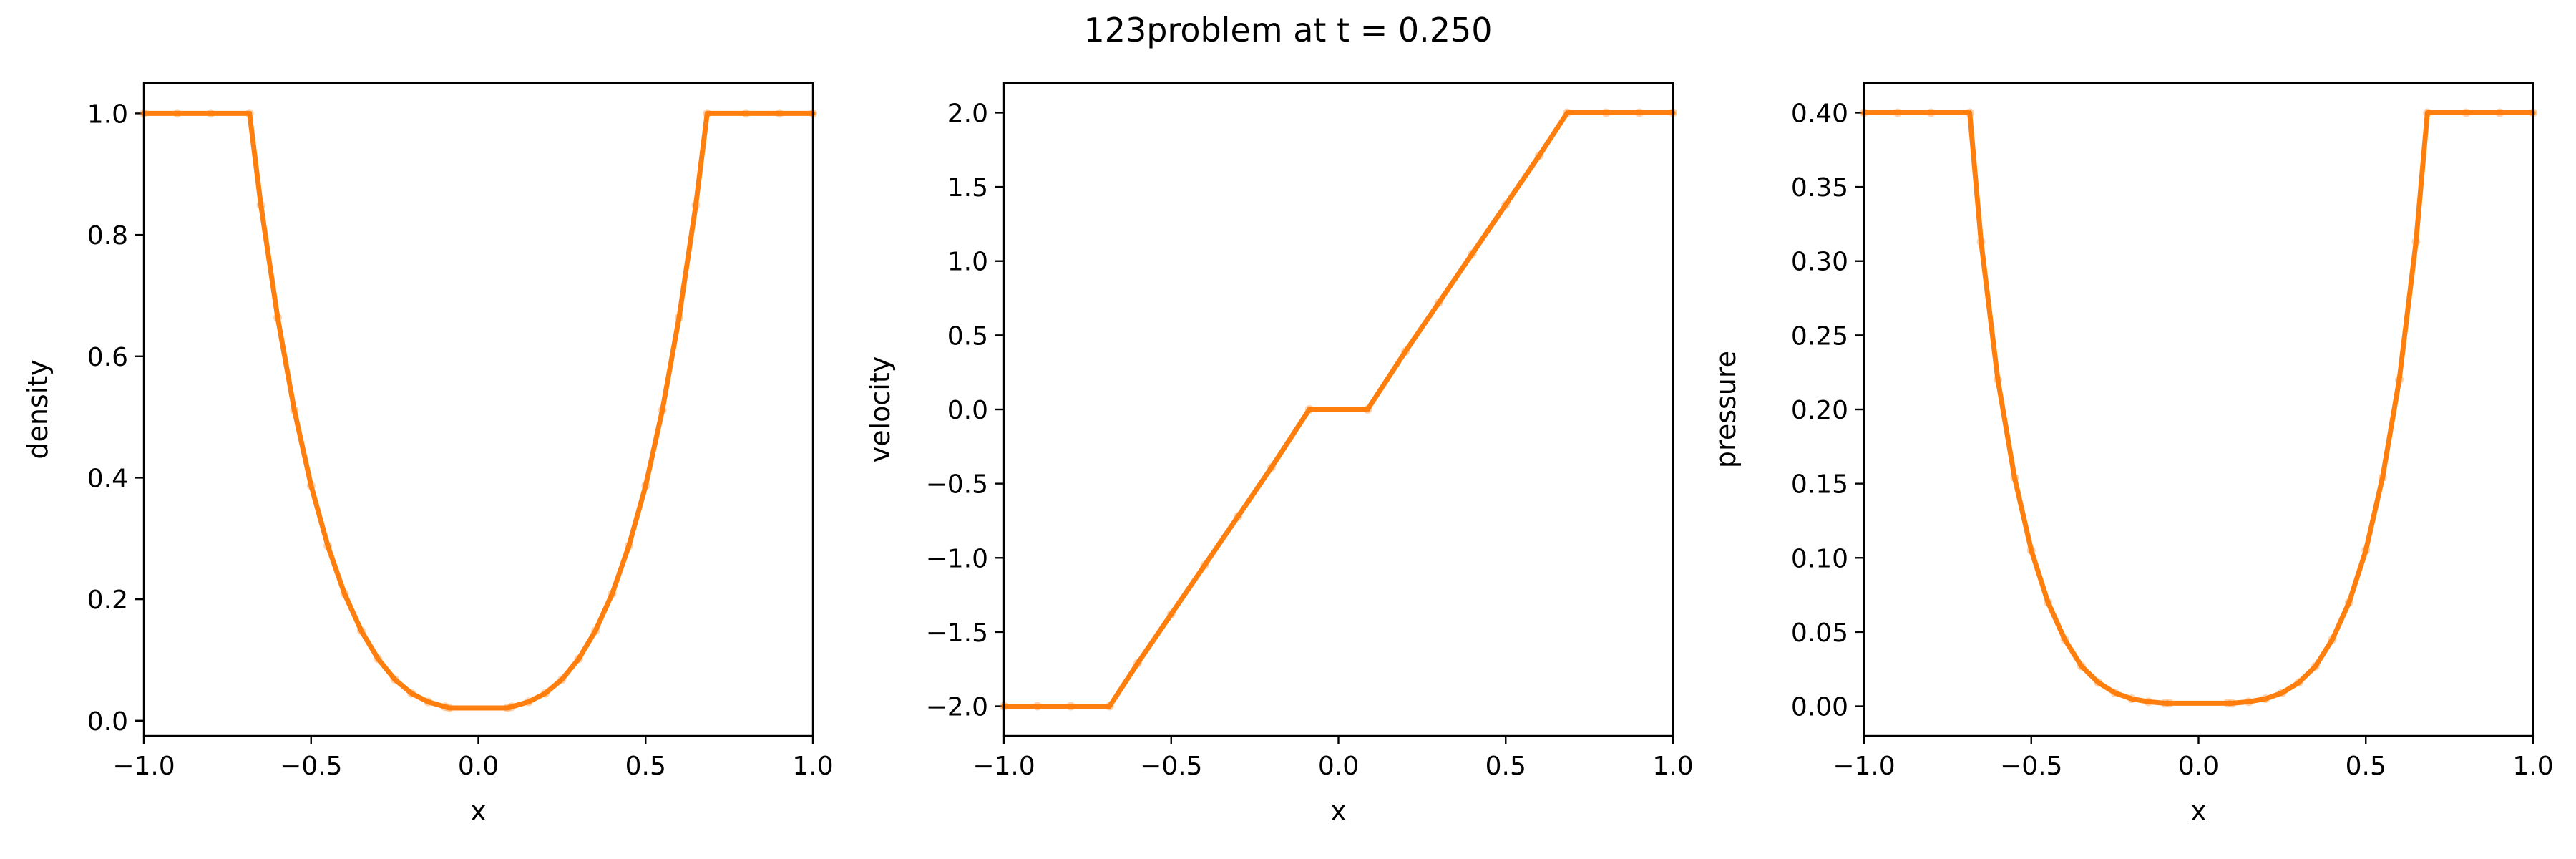 The image size is (2576, 859). I want to click on pressure-ytick-label: 0.40, so click(1819, 113).